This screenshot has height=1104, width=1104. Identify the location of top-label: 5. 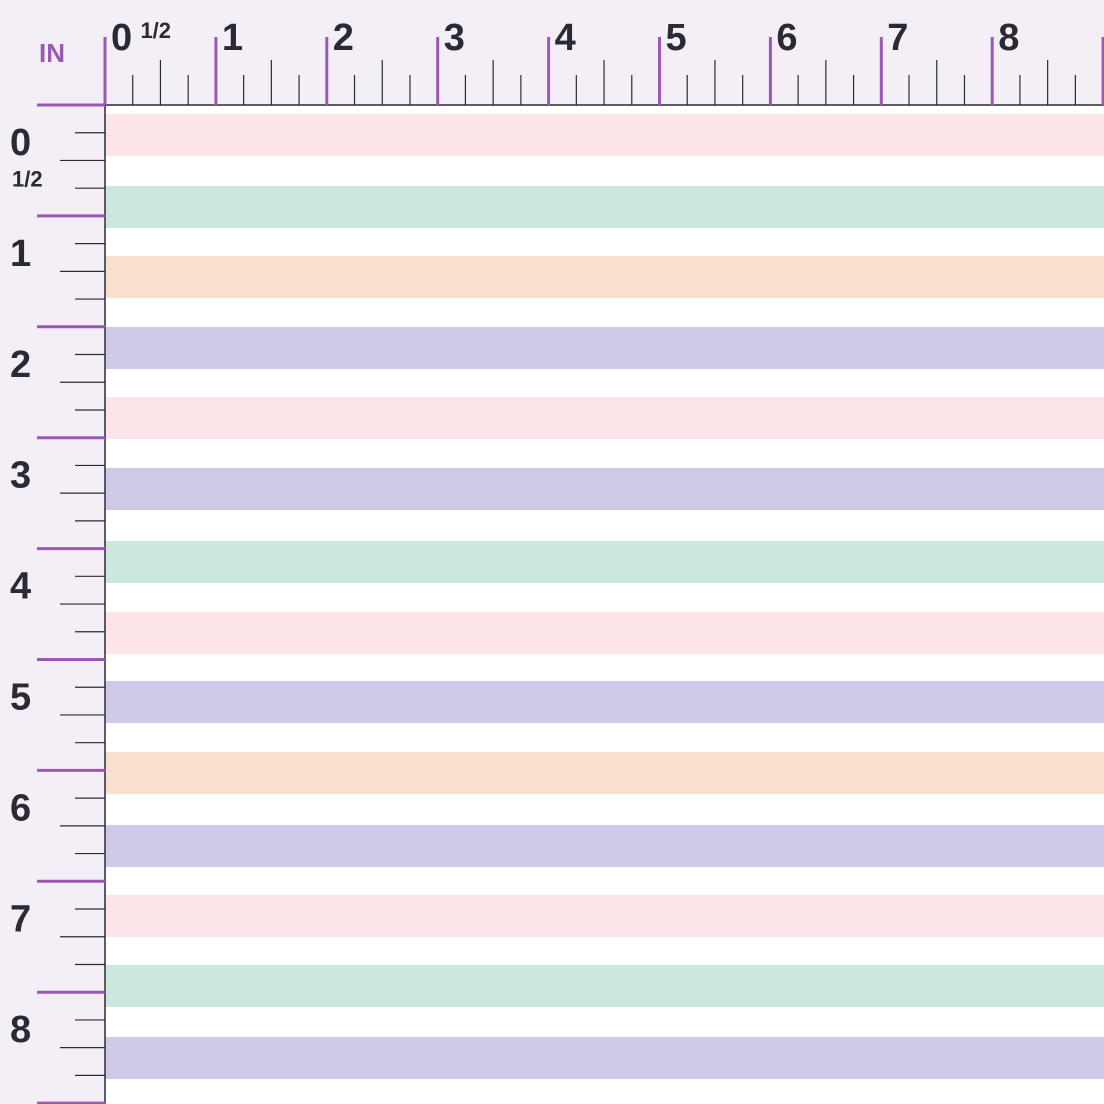
(676, 38).